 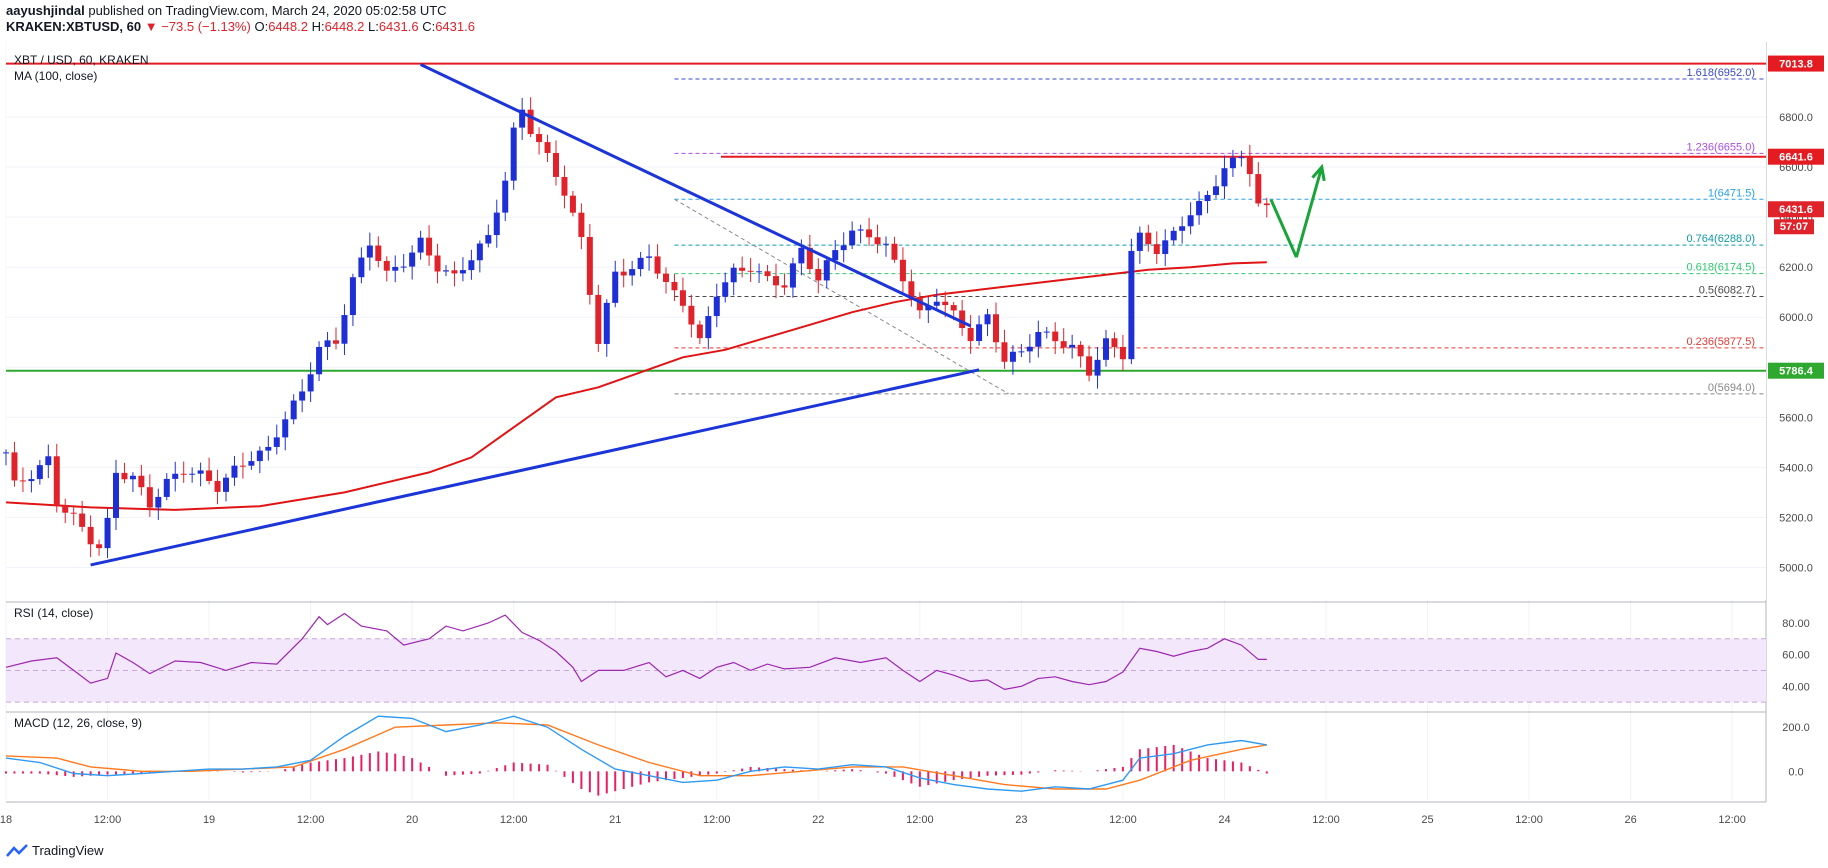 I want to click on x-tick-label: 24, so click(x=1224, y=820).